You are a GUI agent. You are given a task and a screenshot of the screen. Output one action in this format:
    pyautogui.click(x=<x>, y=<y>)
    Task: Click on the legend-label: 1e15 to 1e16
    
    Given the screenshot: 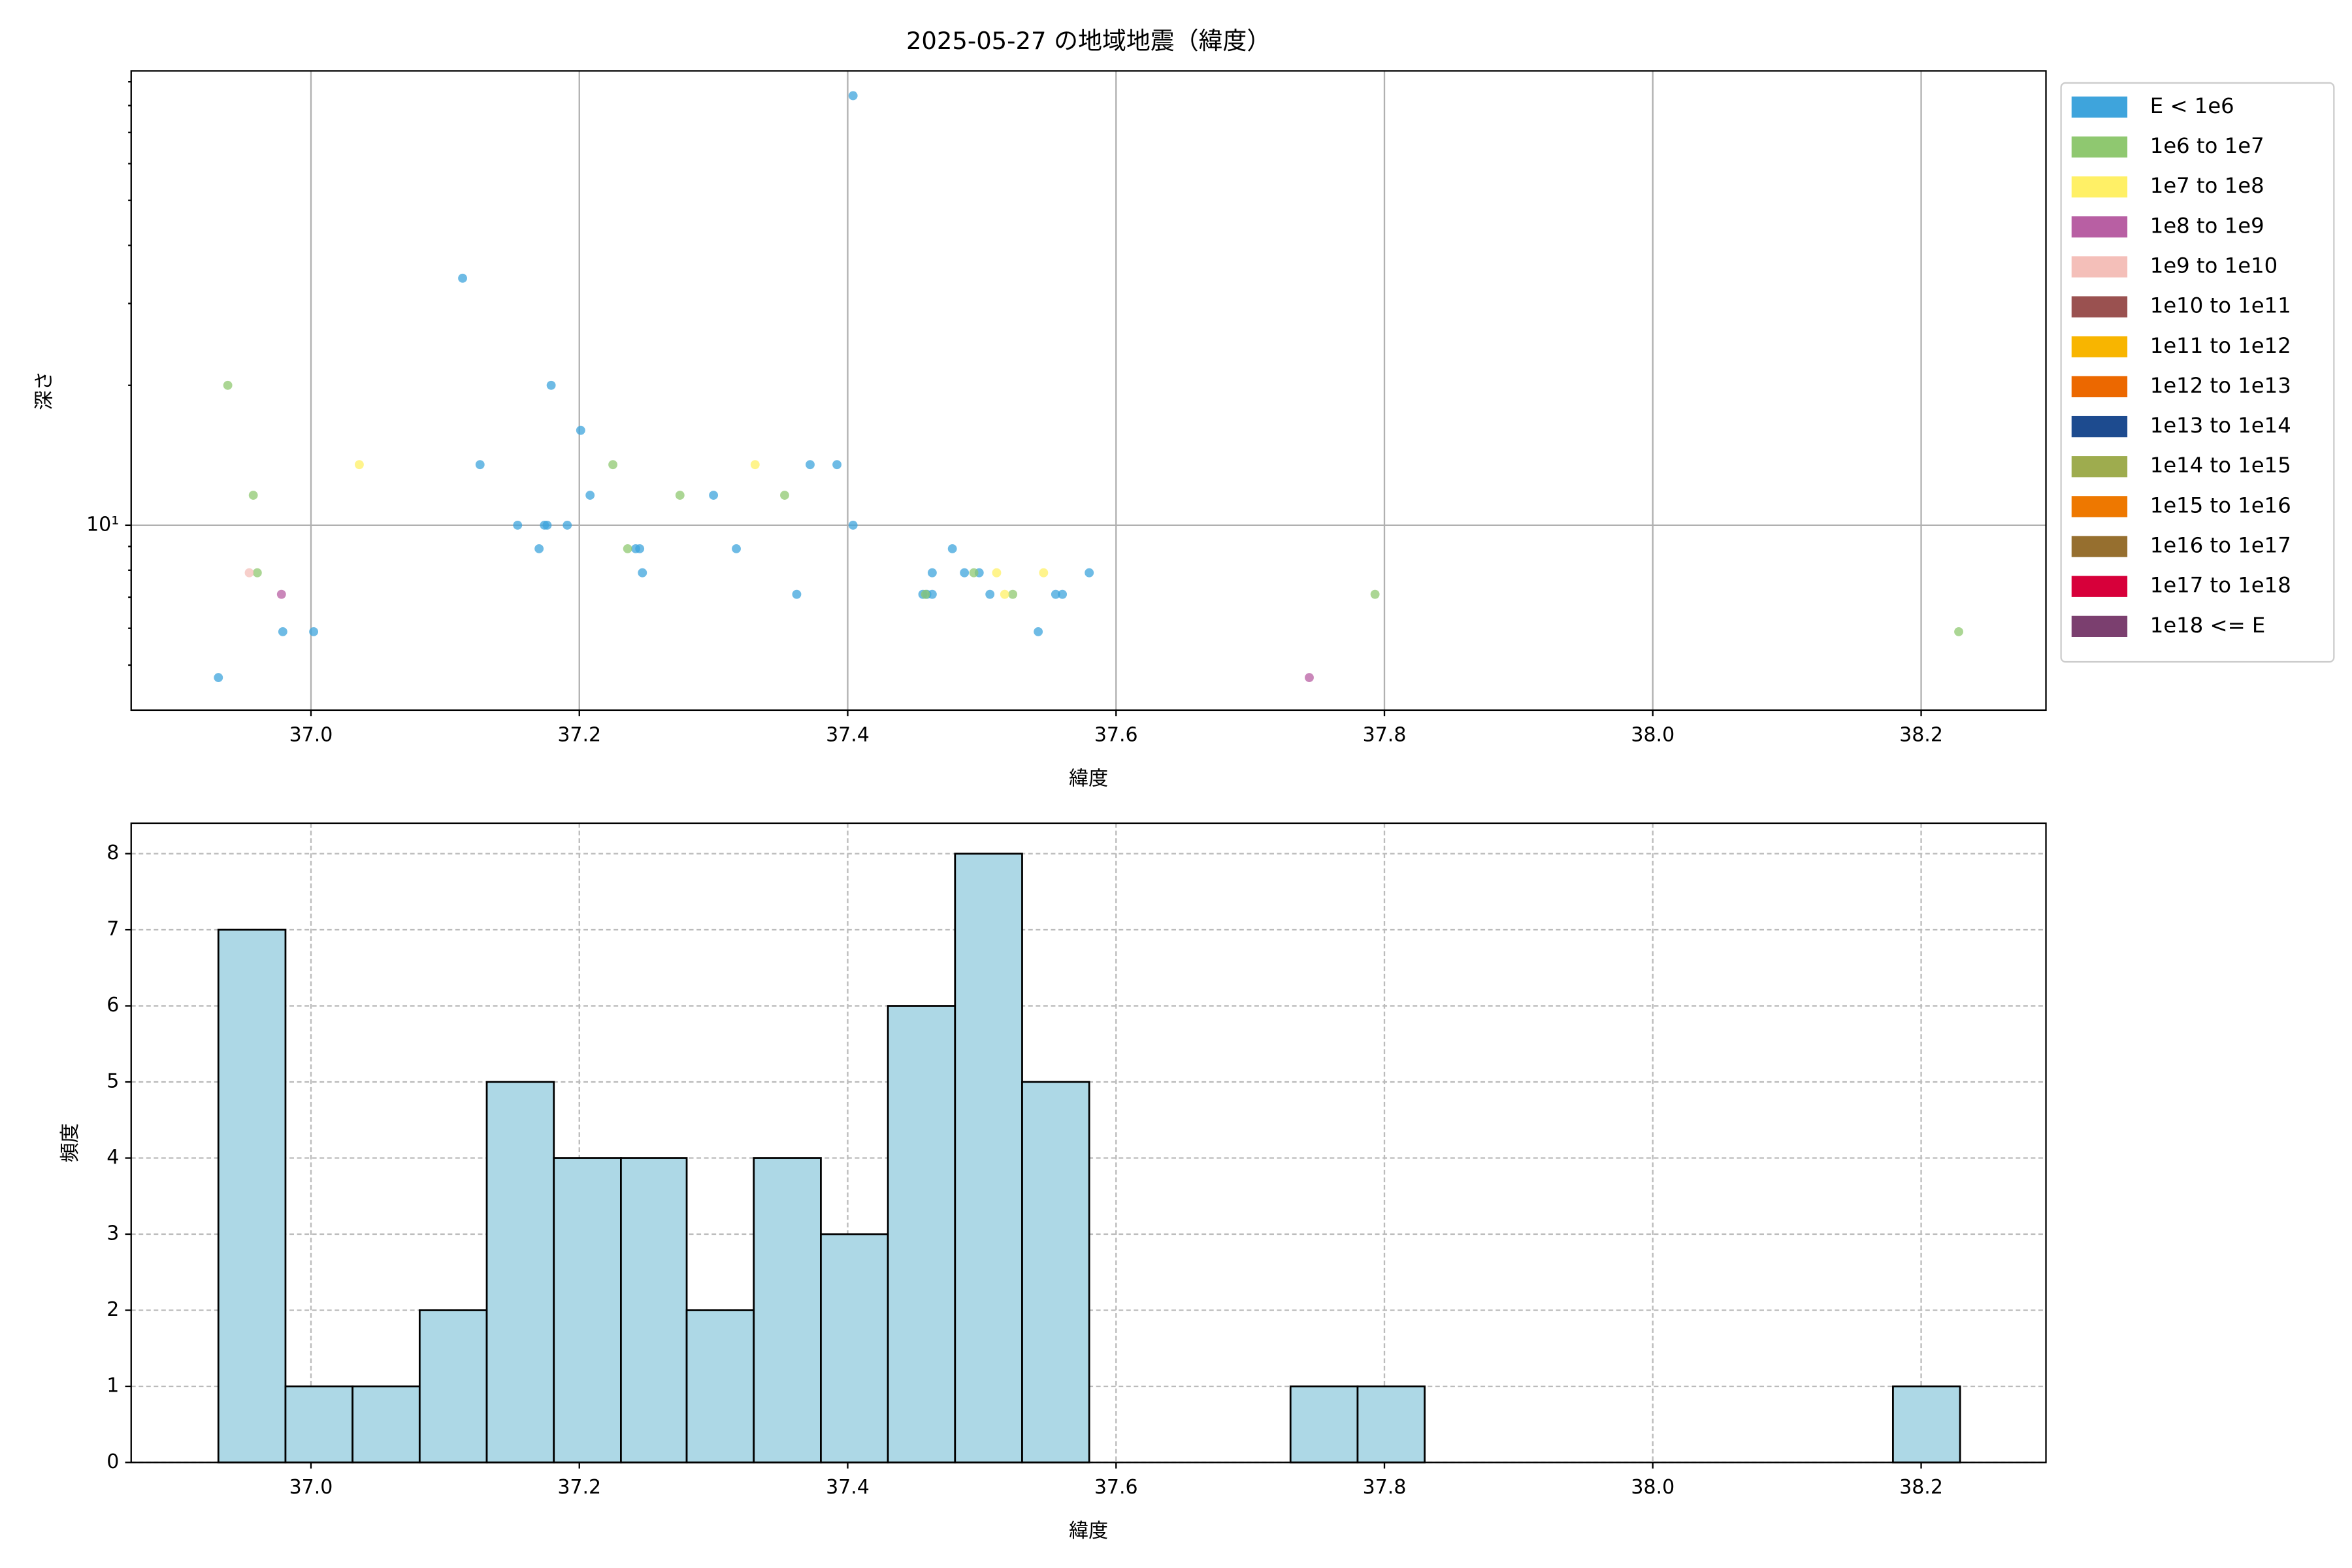 What is the action you would take?
    pyautogui.click(x=2220, y=505)
    